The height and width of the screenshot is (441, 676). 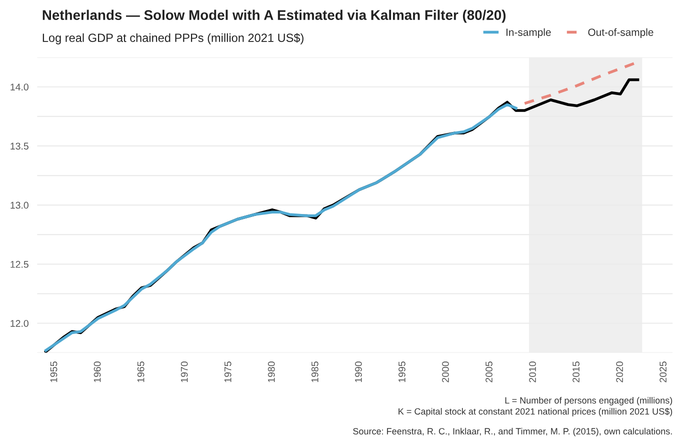 What do you see at coordinates (621, 33) in the screenshot?
I see `legend-label: Out-of-sample` at bounding box center [621, 33].